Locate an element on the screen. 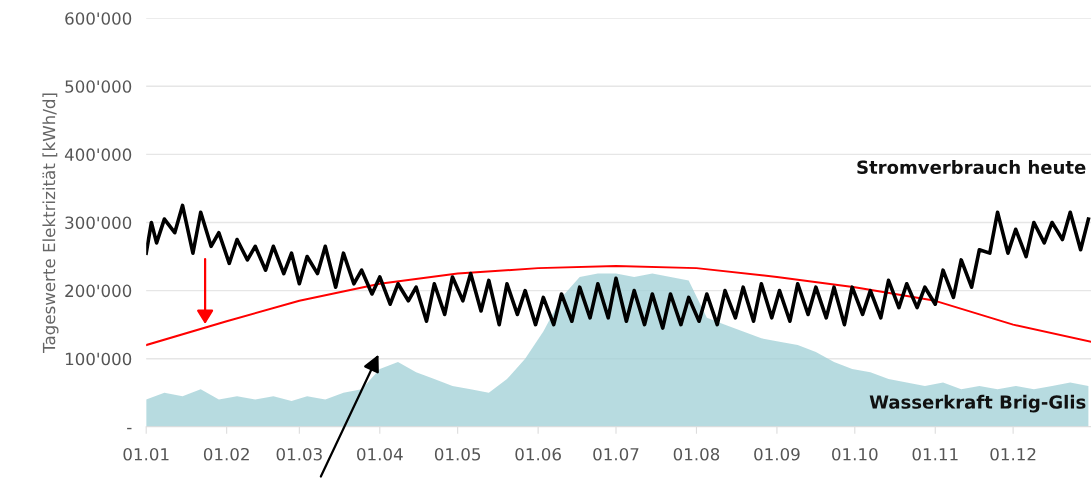  x-tick-label: 01.08 is located at coordinates (696, 454).